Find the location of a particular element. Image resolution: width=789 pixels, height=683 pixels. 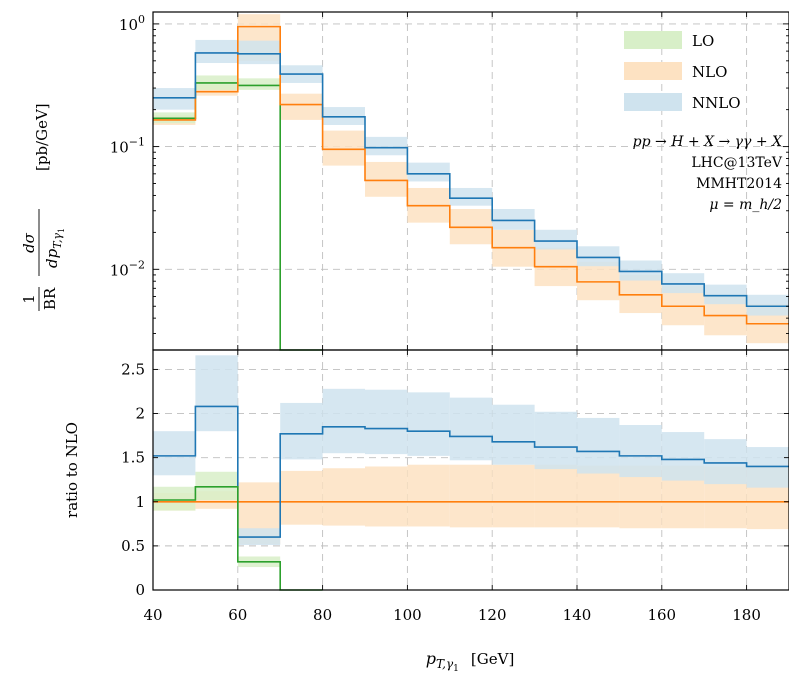

legend-swatch-nnlo is located at coordinates (653, 102).